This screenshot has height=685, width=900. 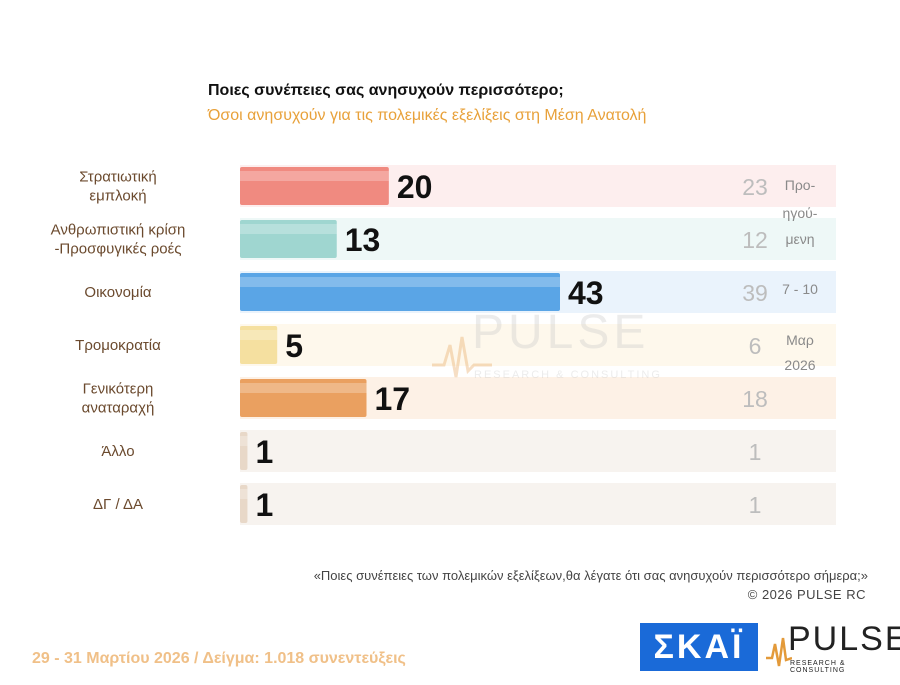 I want to click on category-label: αναταραχή, so click(x=118, y=408).